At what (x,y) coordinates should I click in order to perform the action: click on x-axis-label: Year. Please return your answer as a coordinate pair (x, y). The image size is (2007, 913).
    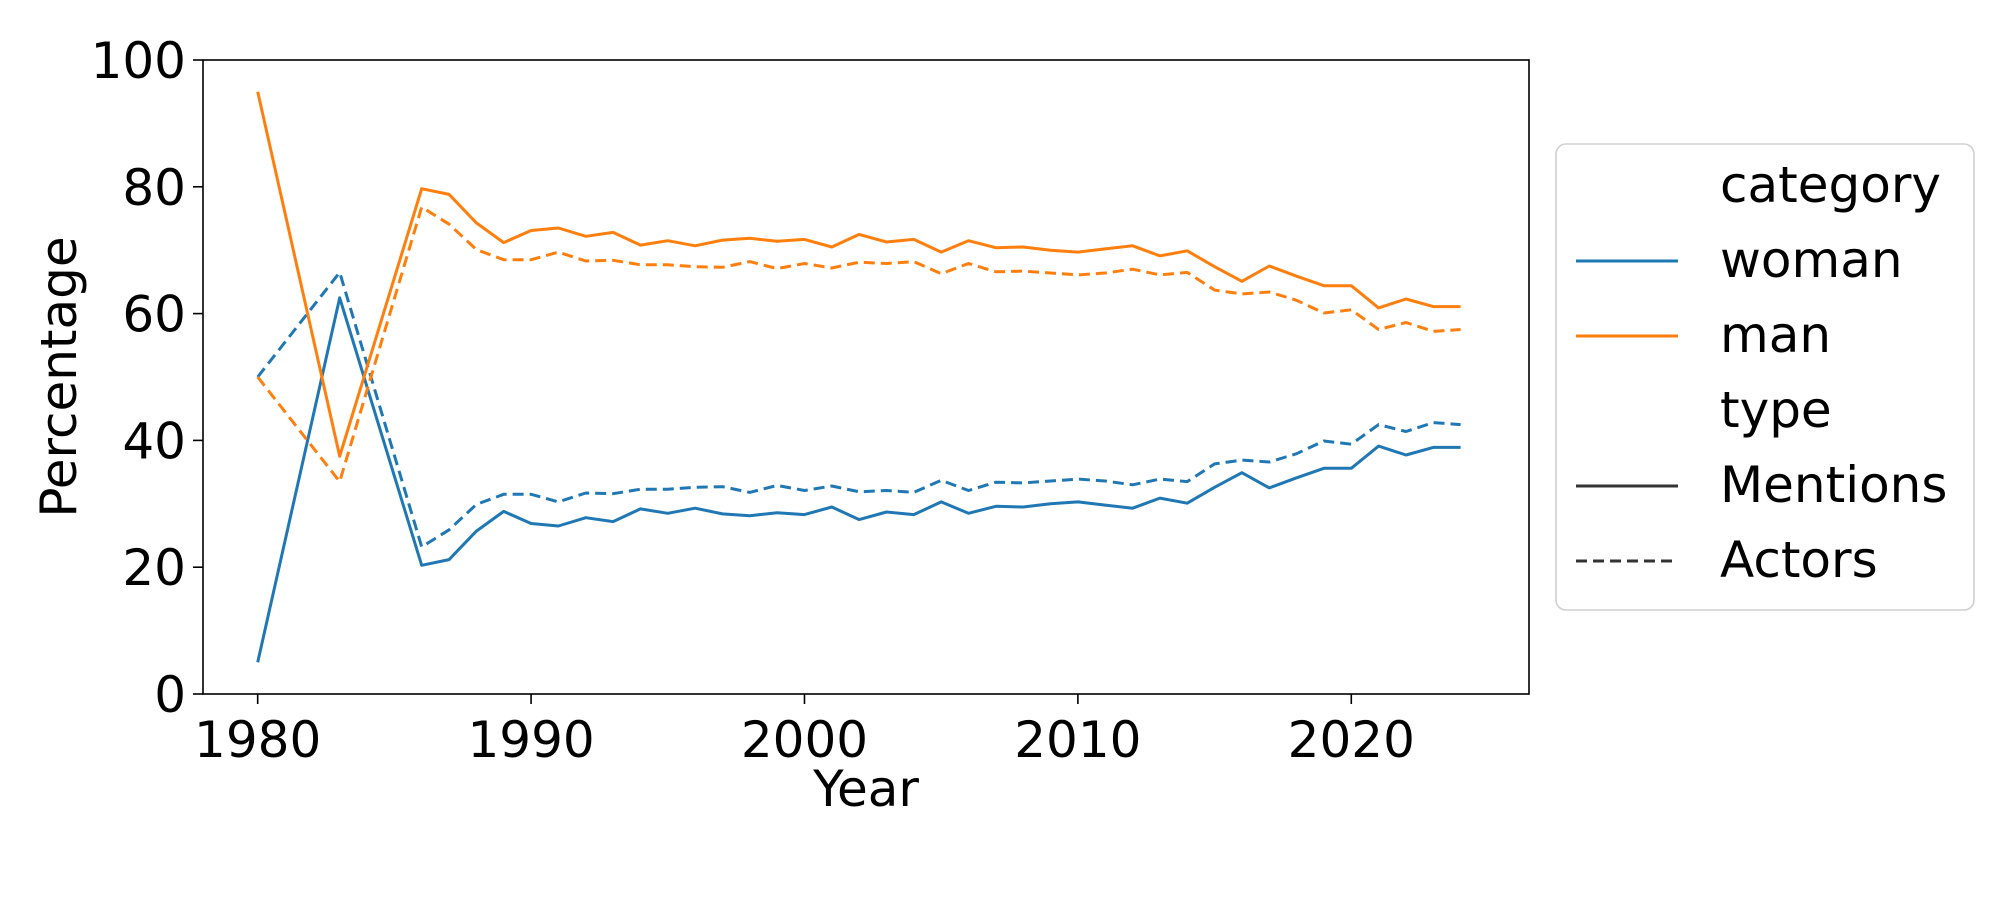
    Looking at the image, I should click on (865, 789).